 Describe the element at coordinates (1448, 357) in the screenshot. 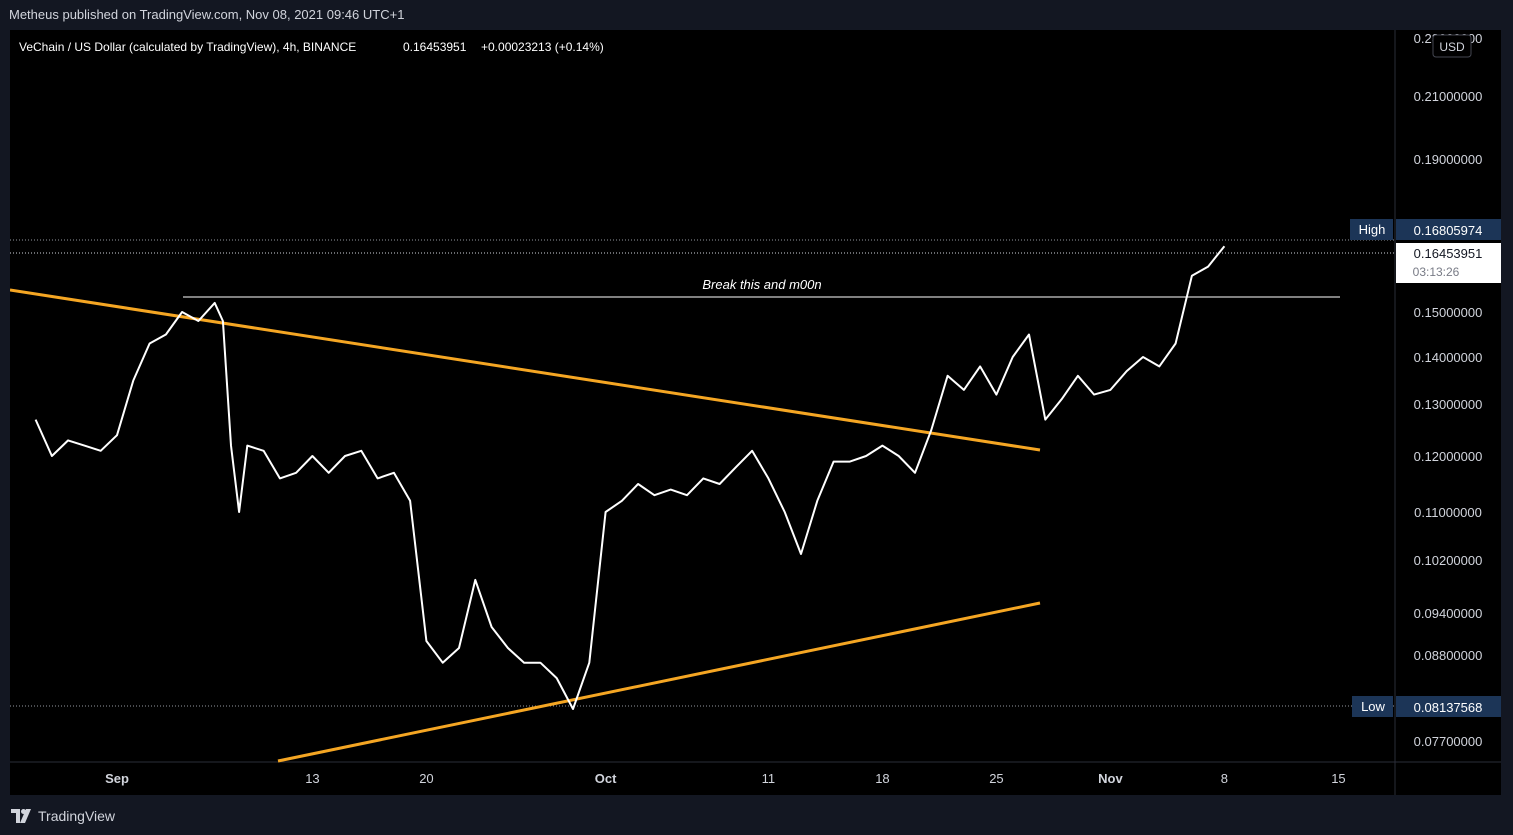

I see `price-tick-label: 0.14000000` at that location.